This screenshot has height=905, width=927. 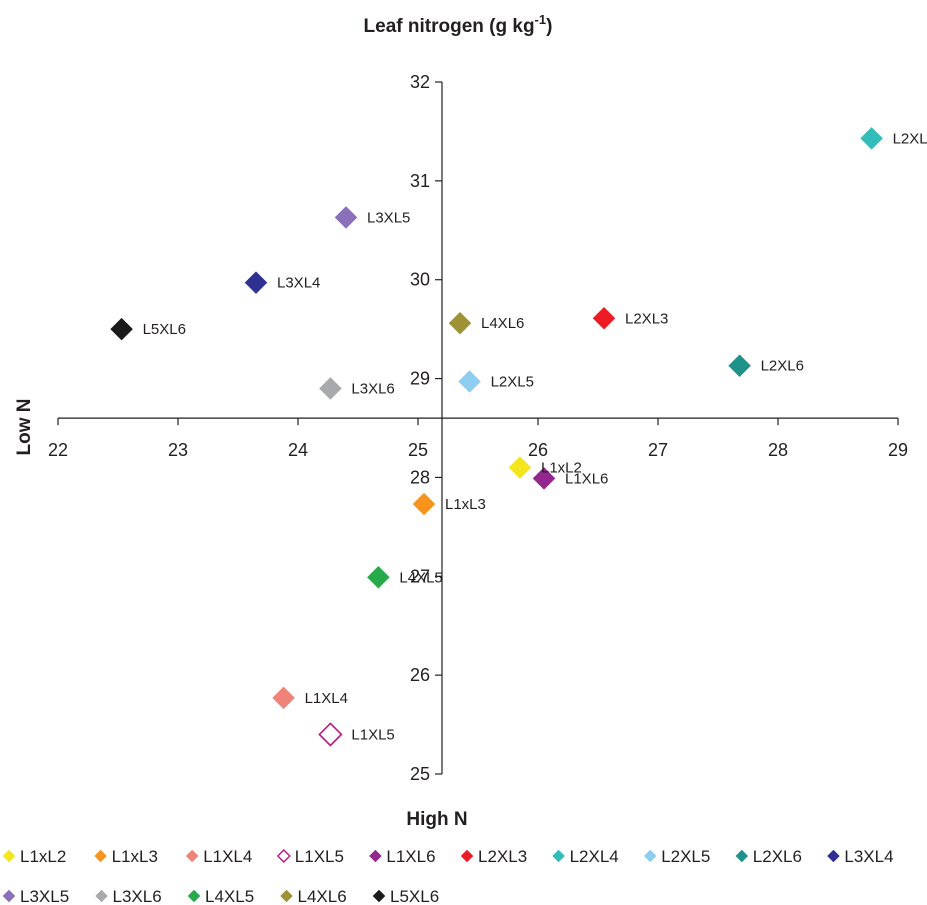 I want to click on y-axis-title: Low N, so click(x=24, y=427).